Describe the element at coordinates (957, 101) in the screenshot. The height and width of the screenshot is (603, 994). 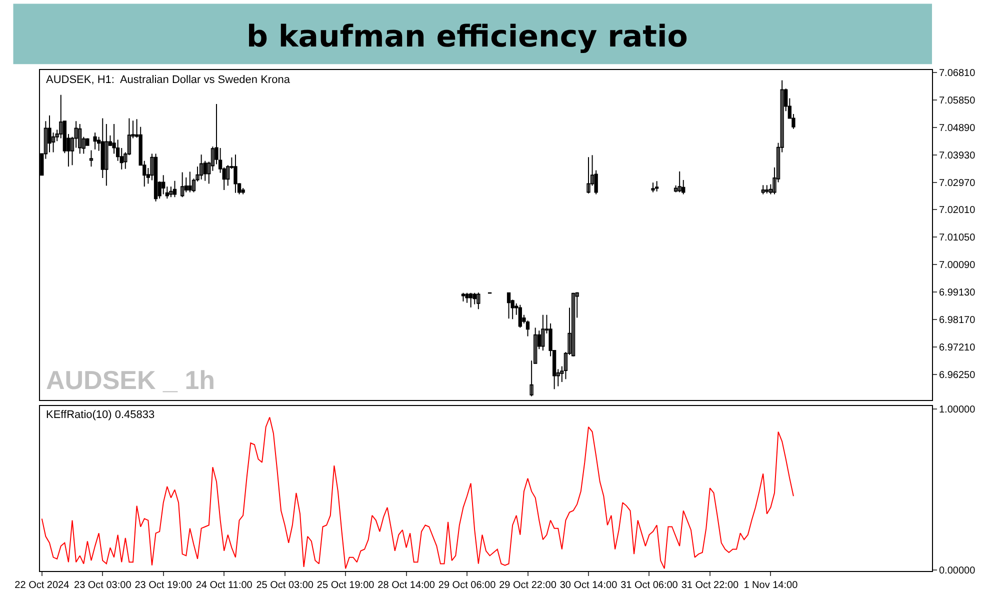
I see `y-tick-label: 7.05850` at that location.